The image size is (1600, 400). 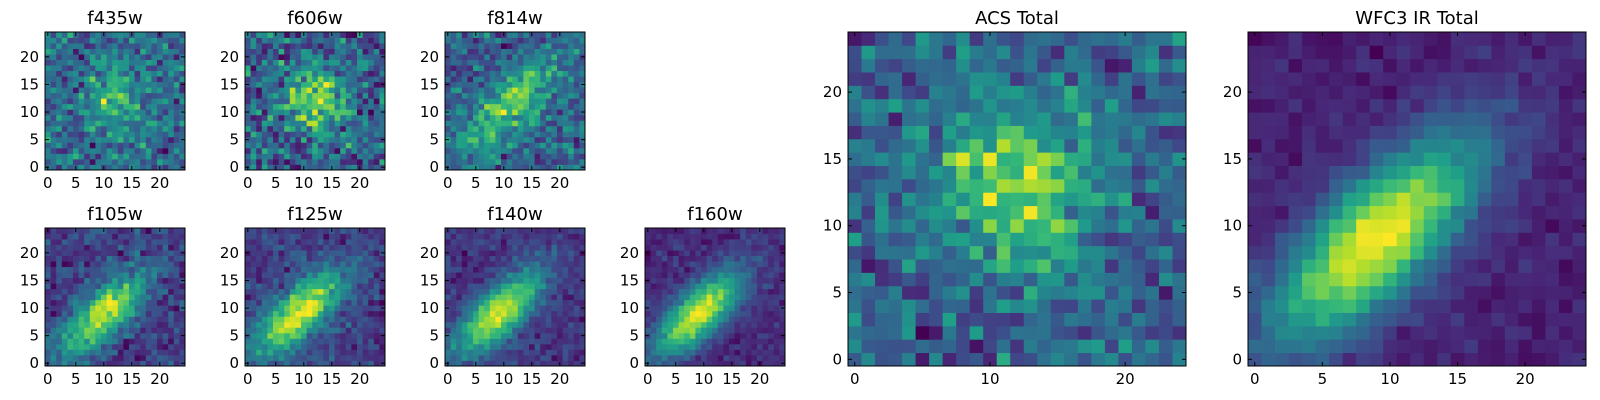 I want to click on x-tick-label: 5, so click(x=276, y=379).